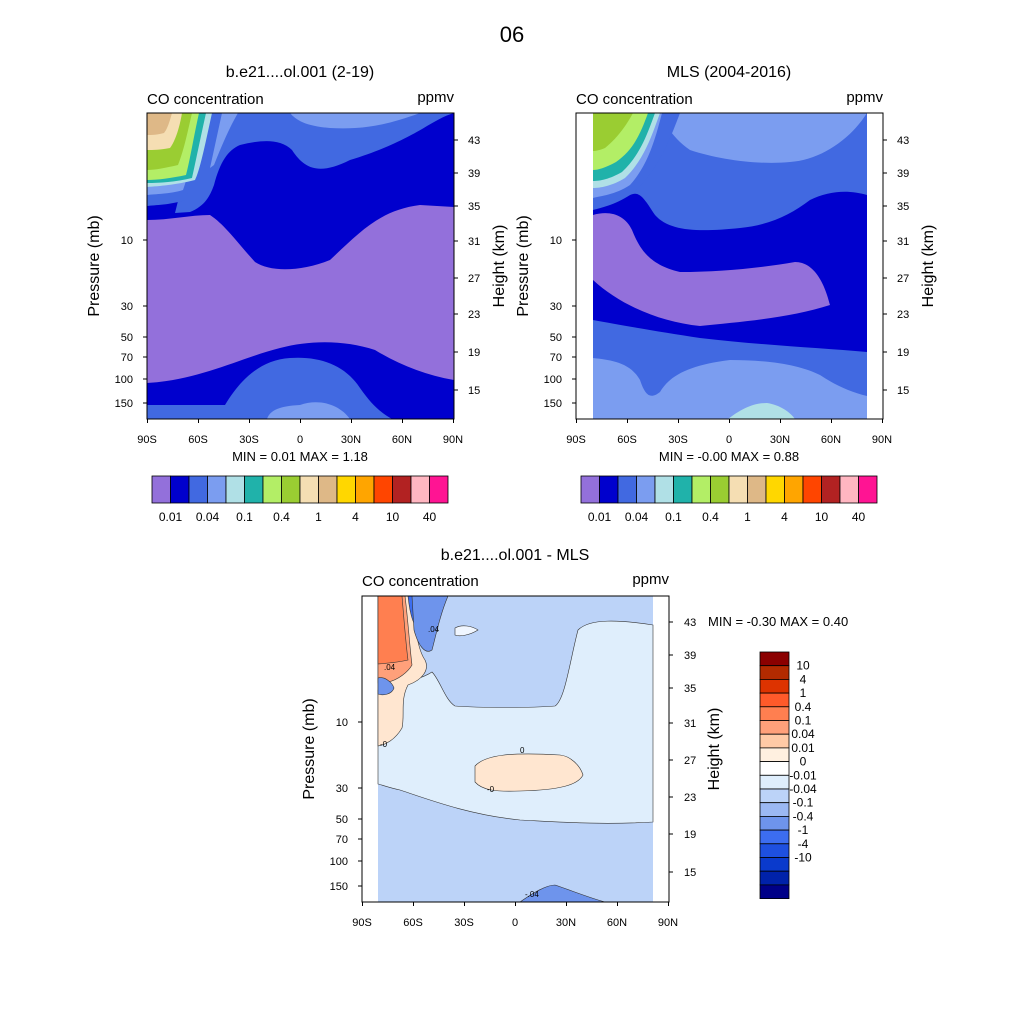 This screenshot has width=1024, height=1024. Describe the element at coordinates (342, 723) in the screenshot. I see `p-tick-label: 10` at that location.